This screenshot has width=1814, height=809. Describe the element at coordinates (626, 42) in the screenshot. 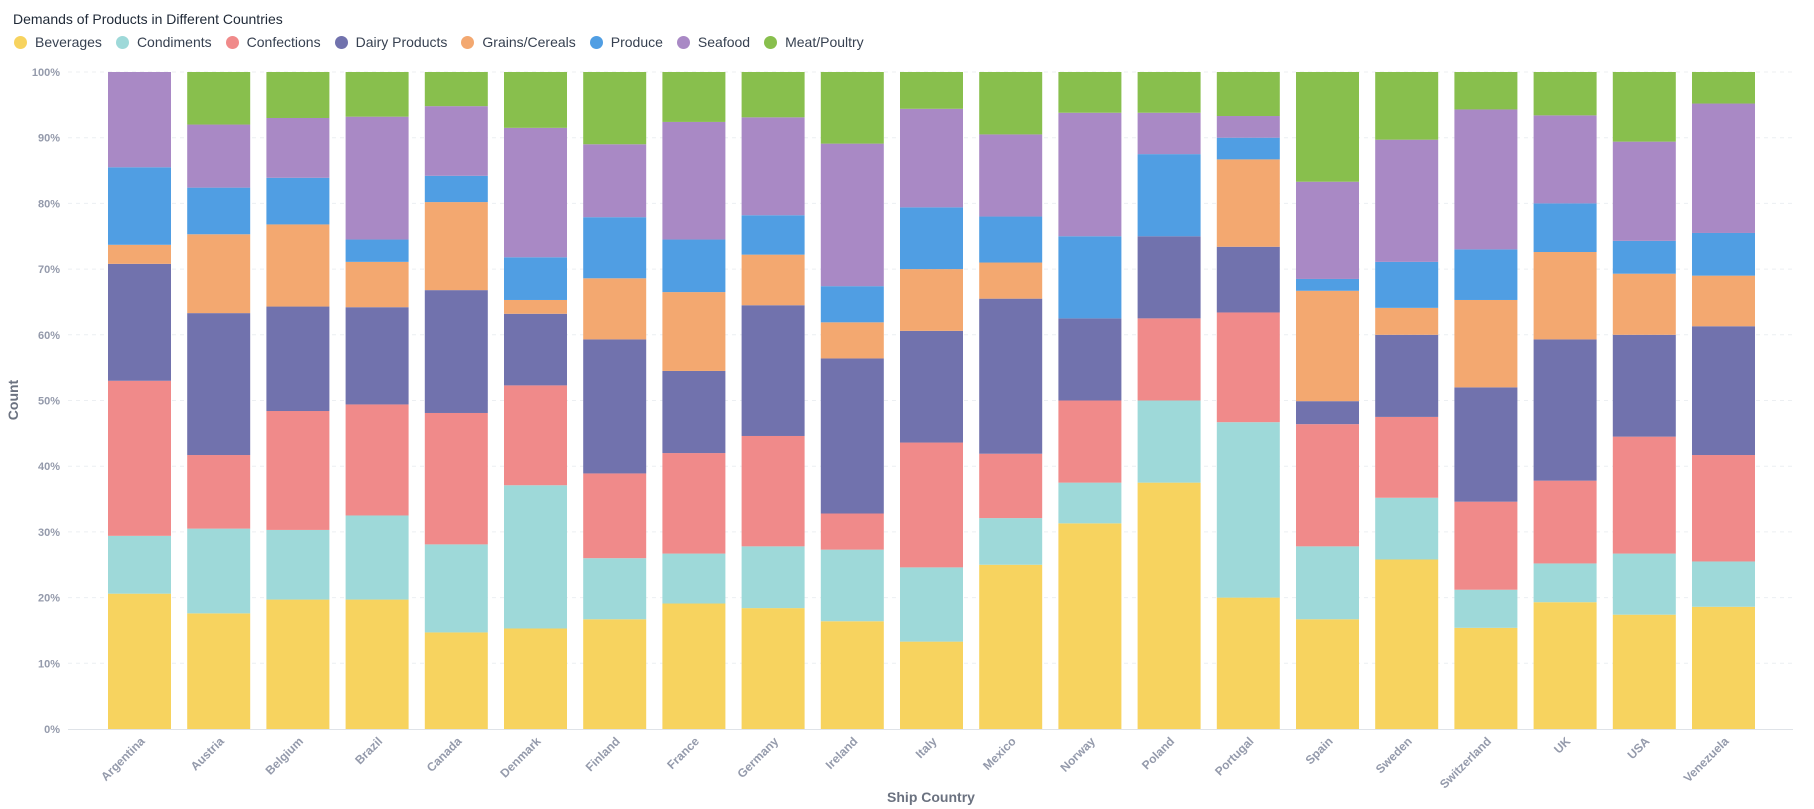

I see `legend-item: Produce` at that location.